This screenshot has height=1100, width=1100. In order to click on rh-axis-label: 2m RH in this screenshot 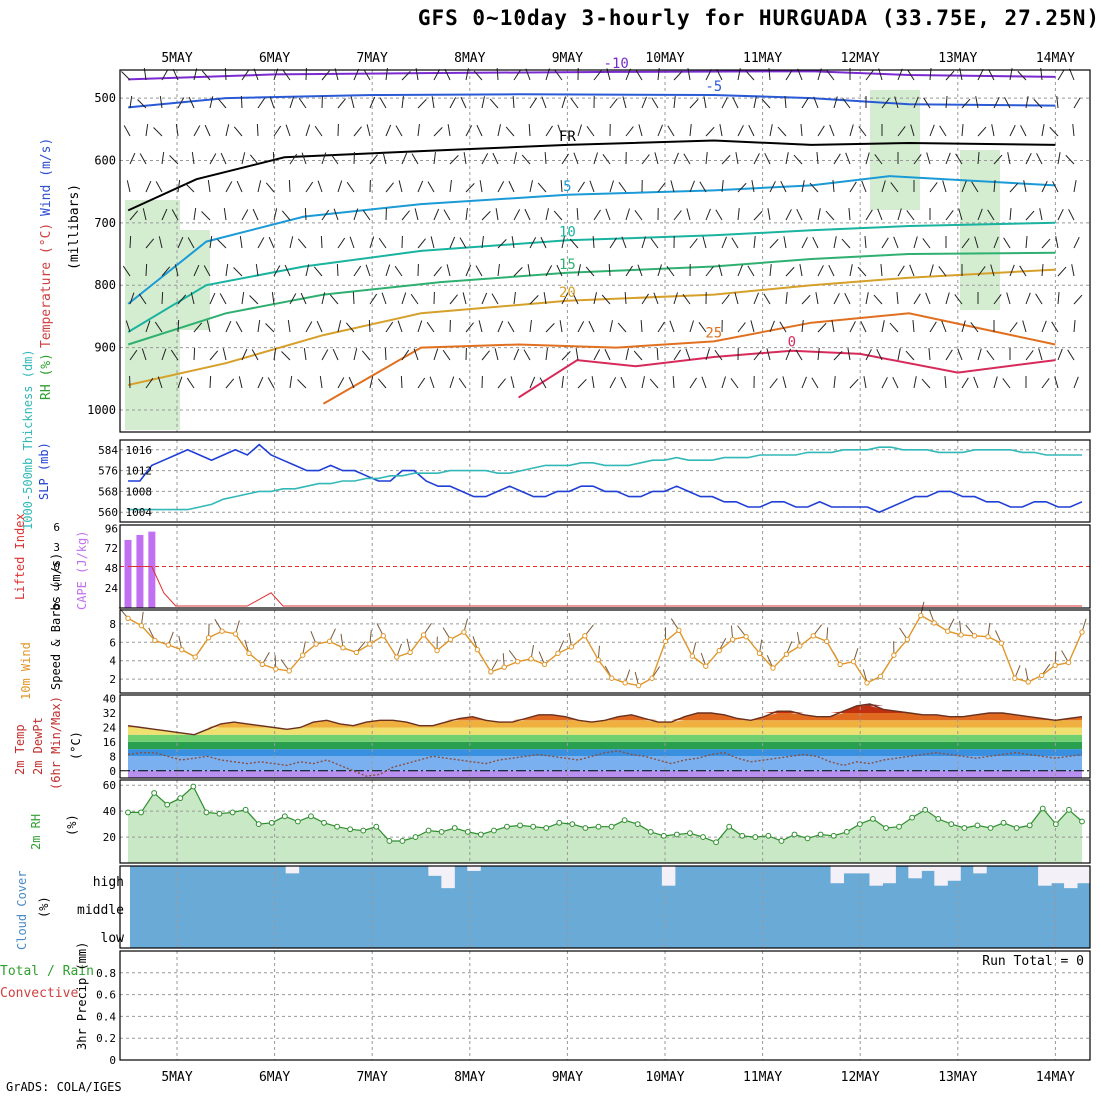, I will do `click(36, 832)`.